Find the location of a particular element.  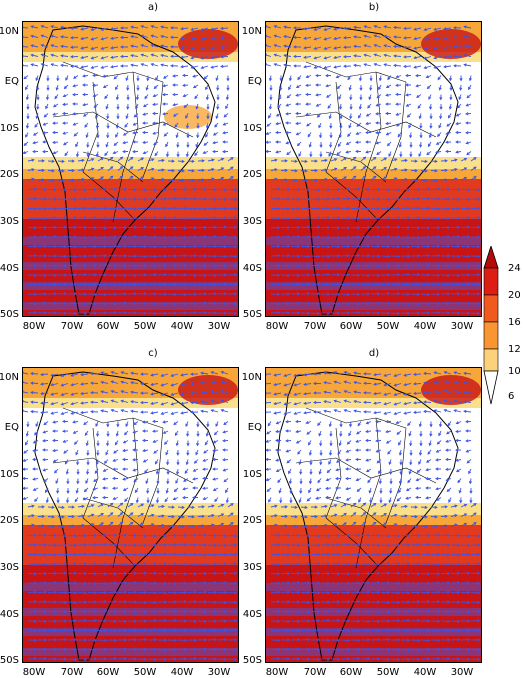

panel-label-b: b) is located at coordinates (374, 7).